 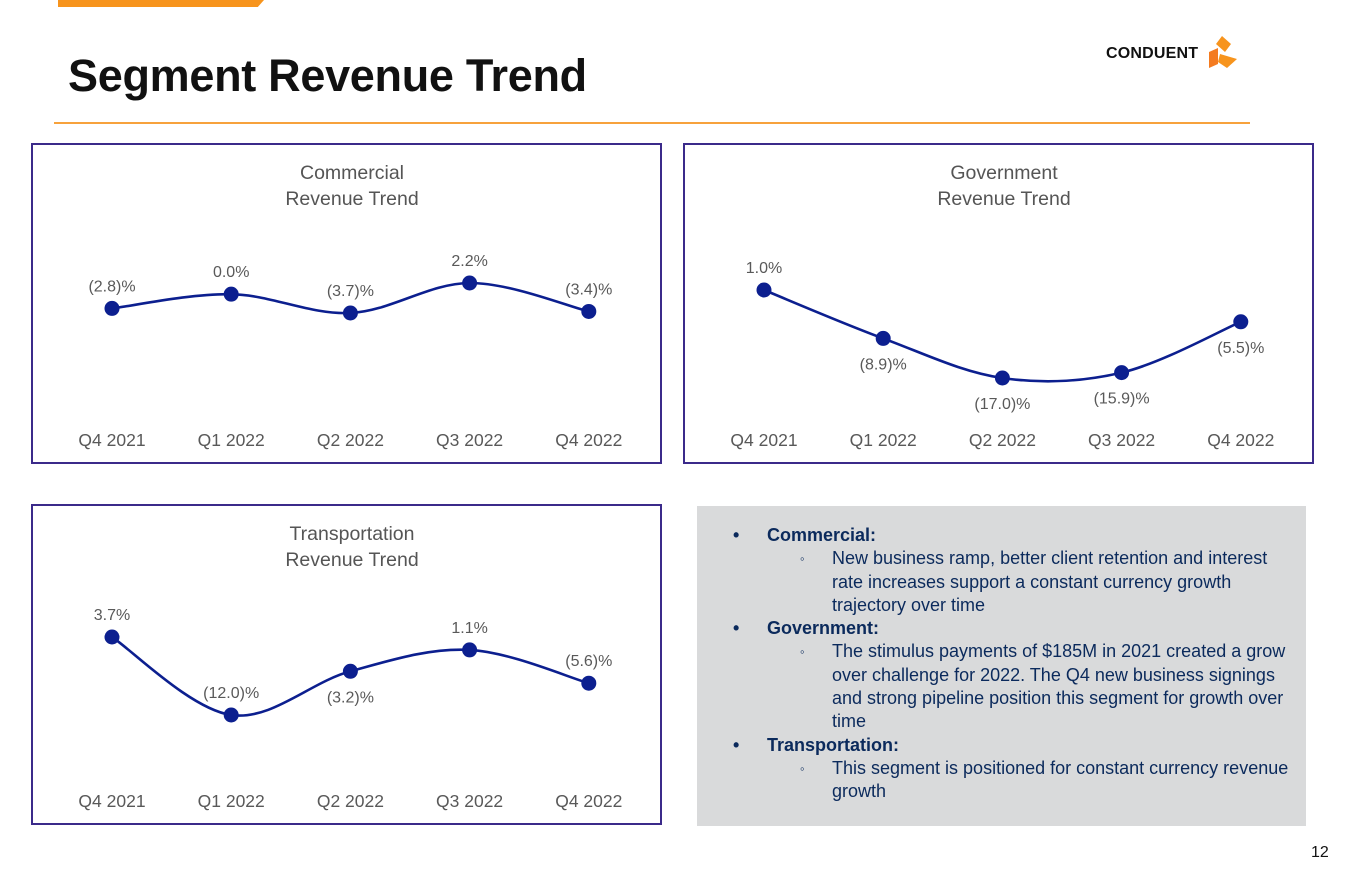 What do you see at coordinates (469, 261) in the screenshot?
I see `data-label: 2.2%` at bounding box center [469, 261].